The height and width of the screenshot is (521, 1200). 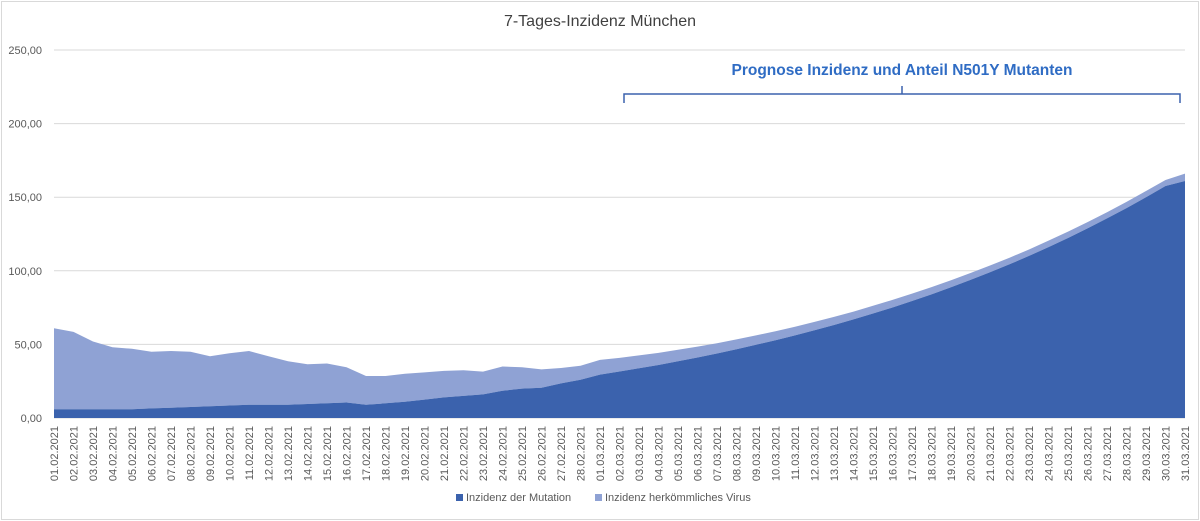 What do you see at coordinates (738, 453) in the screenshot?
I see `x-tick-label: 08.03.2021` at bounding box center [738, 453].